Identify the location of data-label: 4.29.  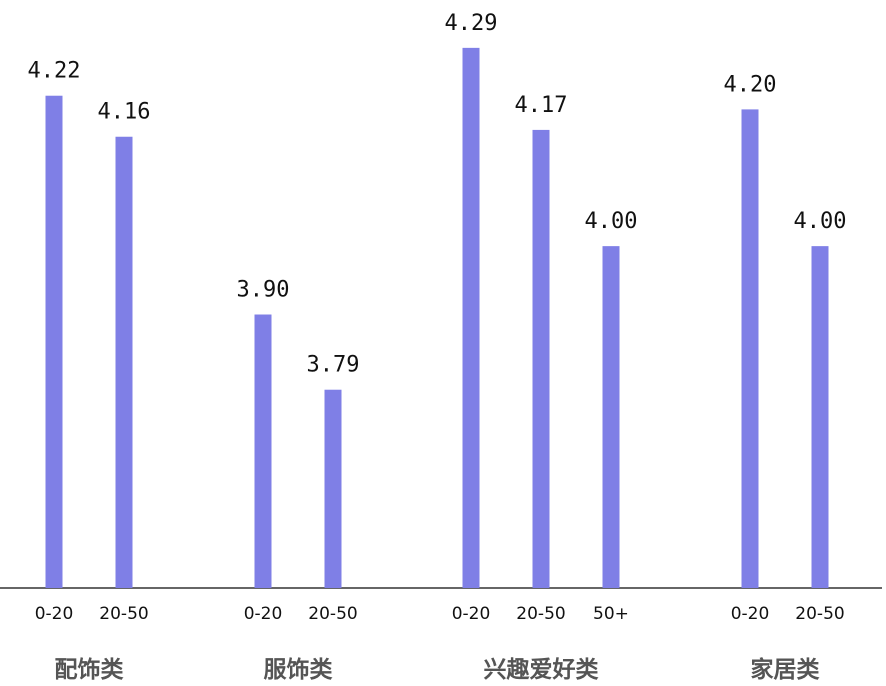
(471, 23).